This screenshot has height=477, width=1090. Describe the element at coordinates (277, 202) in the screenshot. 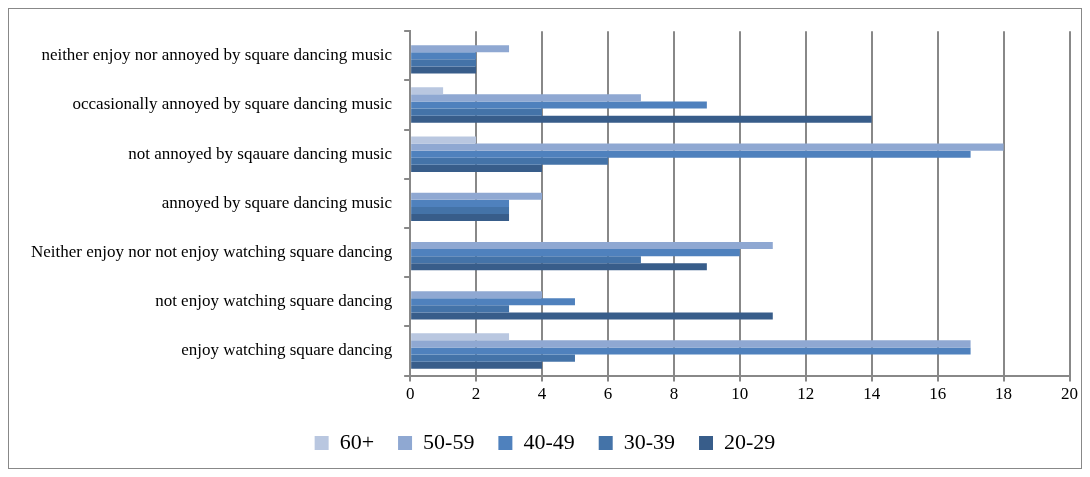

I see `y-tick-label: annoyed by square dancing music` at that location.